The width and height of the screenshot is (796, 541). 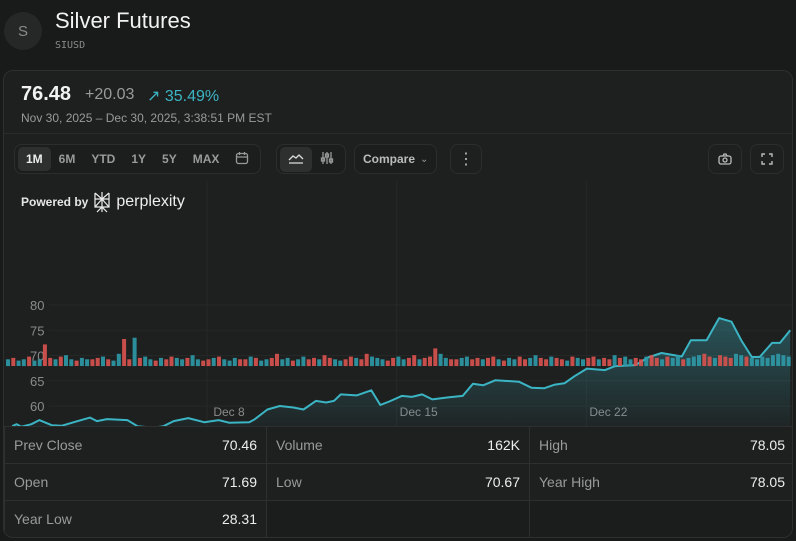 What do you see at coordinates (55, 202) in the screenshot?
I see `powered-by-label: Powered by` at bounding box center [55, 202].